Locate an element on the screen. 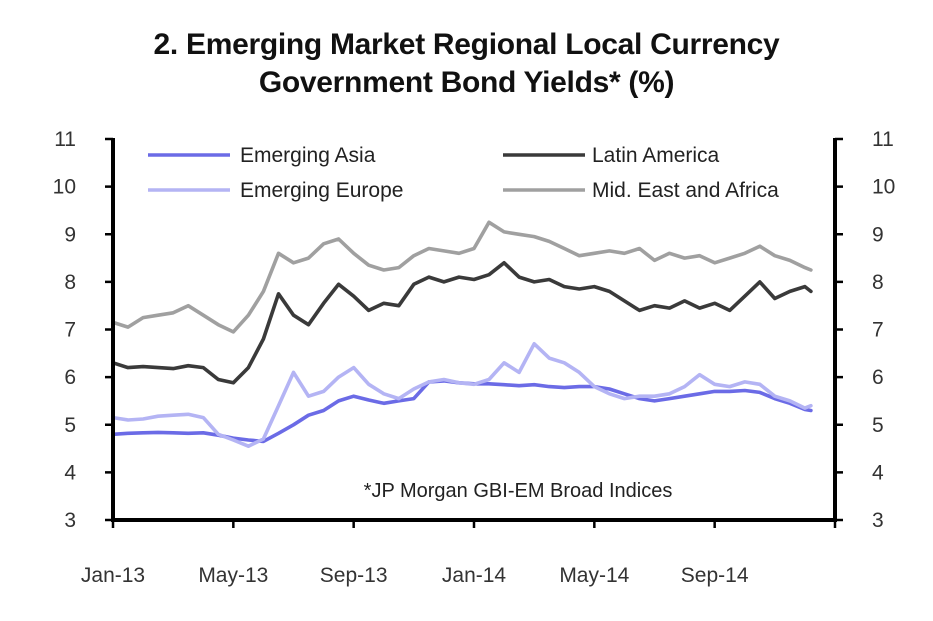  y-tick-label-right: 11 is located at coordinates (883, 139).